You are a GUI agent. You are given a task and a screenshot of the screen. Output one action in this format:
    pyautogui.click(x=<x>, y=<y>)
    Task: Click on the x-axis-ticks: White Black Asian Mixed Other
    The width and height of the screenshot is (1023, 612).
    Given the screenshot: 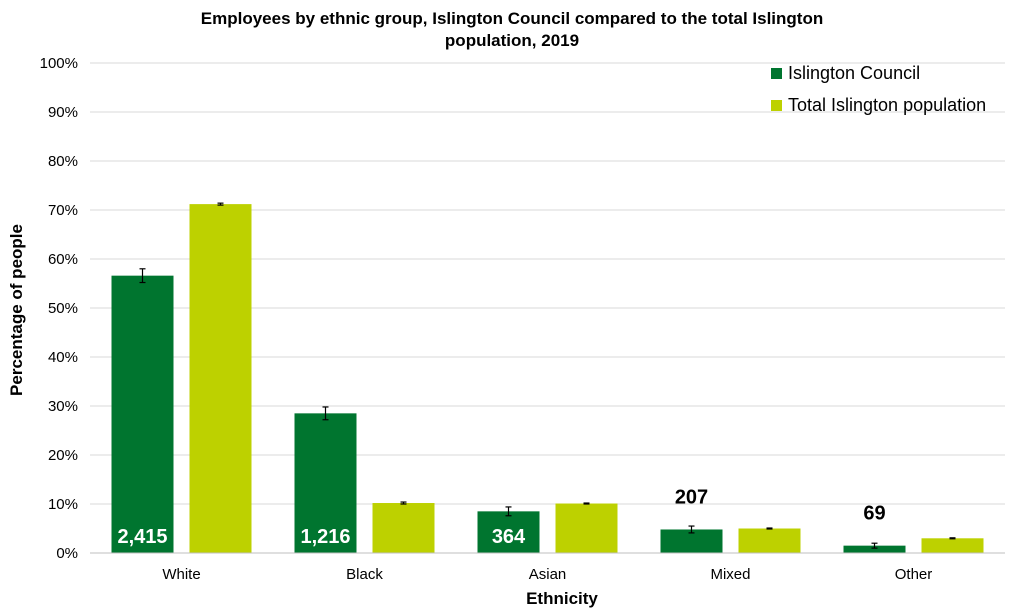 What is the action you would take?
    pyautogui.click(x=547, y=574)
    